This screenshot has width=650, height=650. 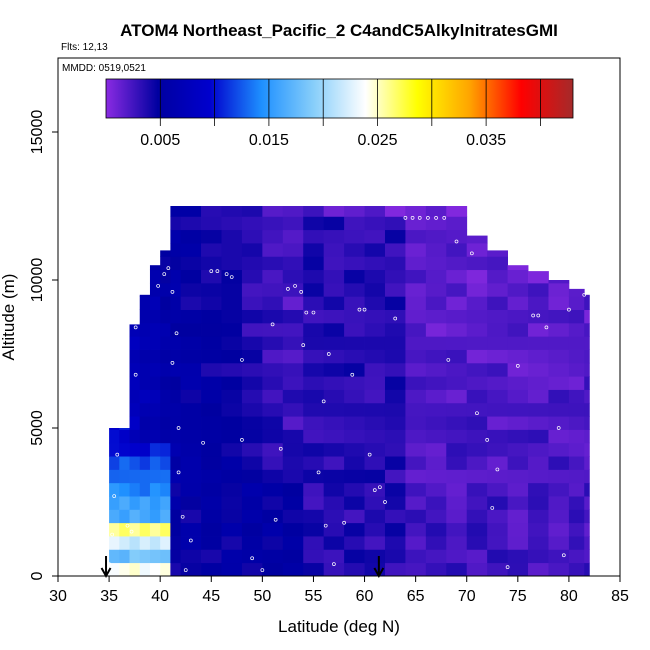 I want to click on colorbar-label: 0.005, so click(x=160, y=140).